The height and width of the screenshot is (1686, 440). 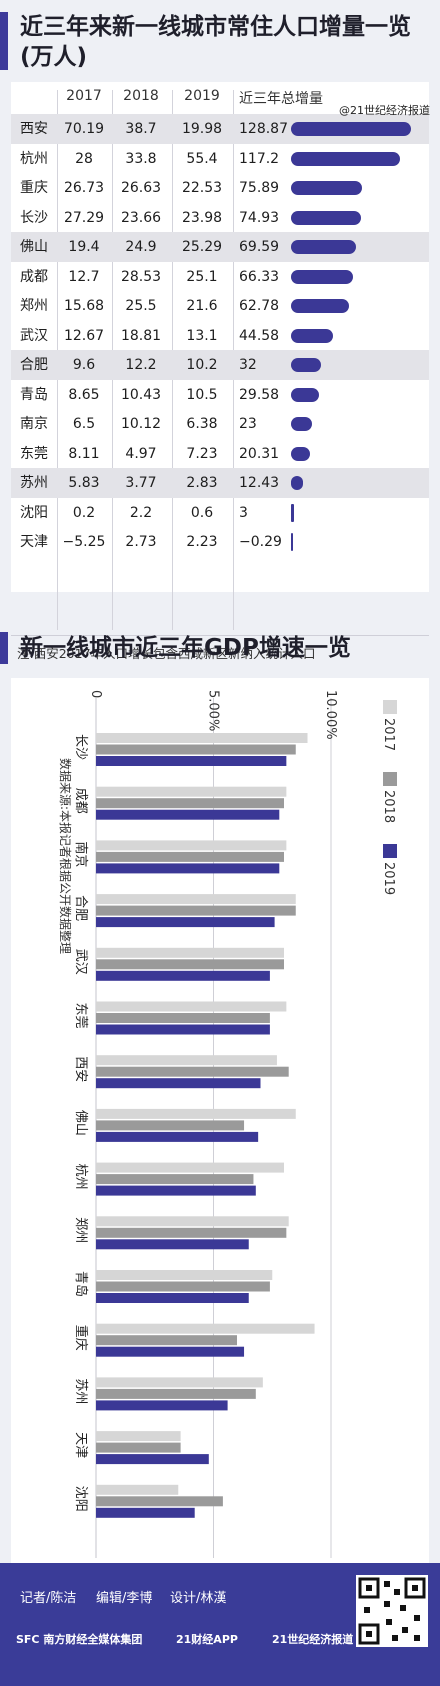 What do you see at coordinates (213, 710) in the screenshot?
I see `tick-label: 5.00%` at bounding box center [213, 710].